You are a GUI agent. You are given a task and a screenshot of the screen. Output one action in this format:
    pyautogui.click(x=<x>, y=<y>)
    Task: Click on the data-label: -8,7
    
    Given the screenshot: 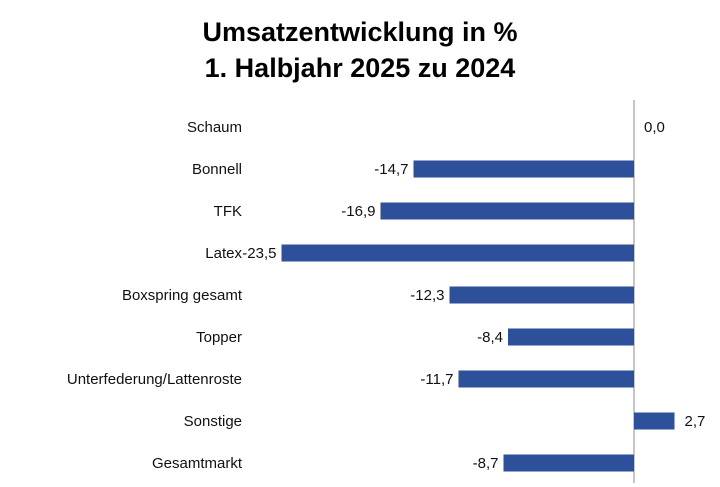 What is the action you would take?
    pyautogui.click(x=486, y=463)
    